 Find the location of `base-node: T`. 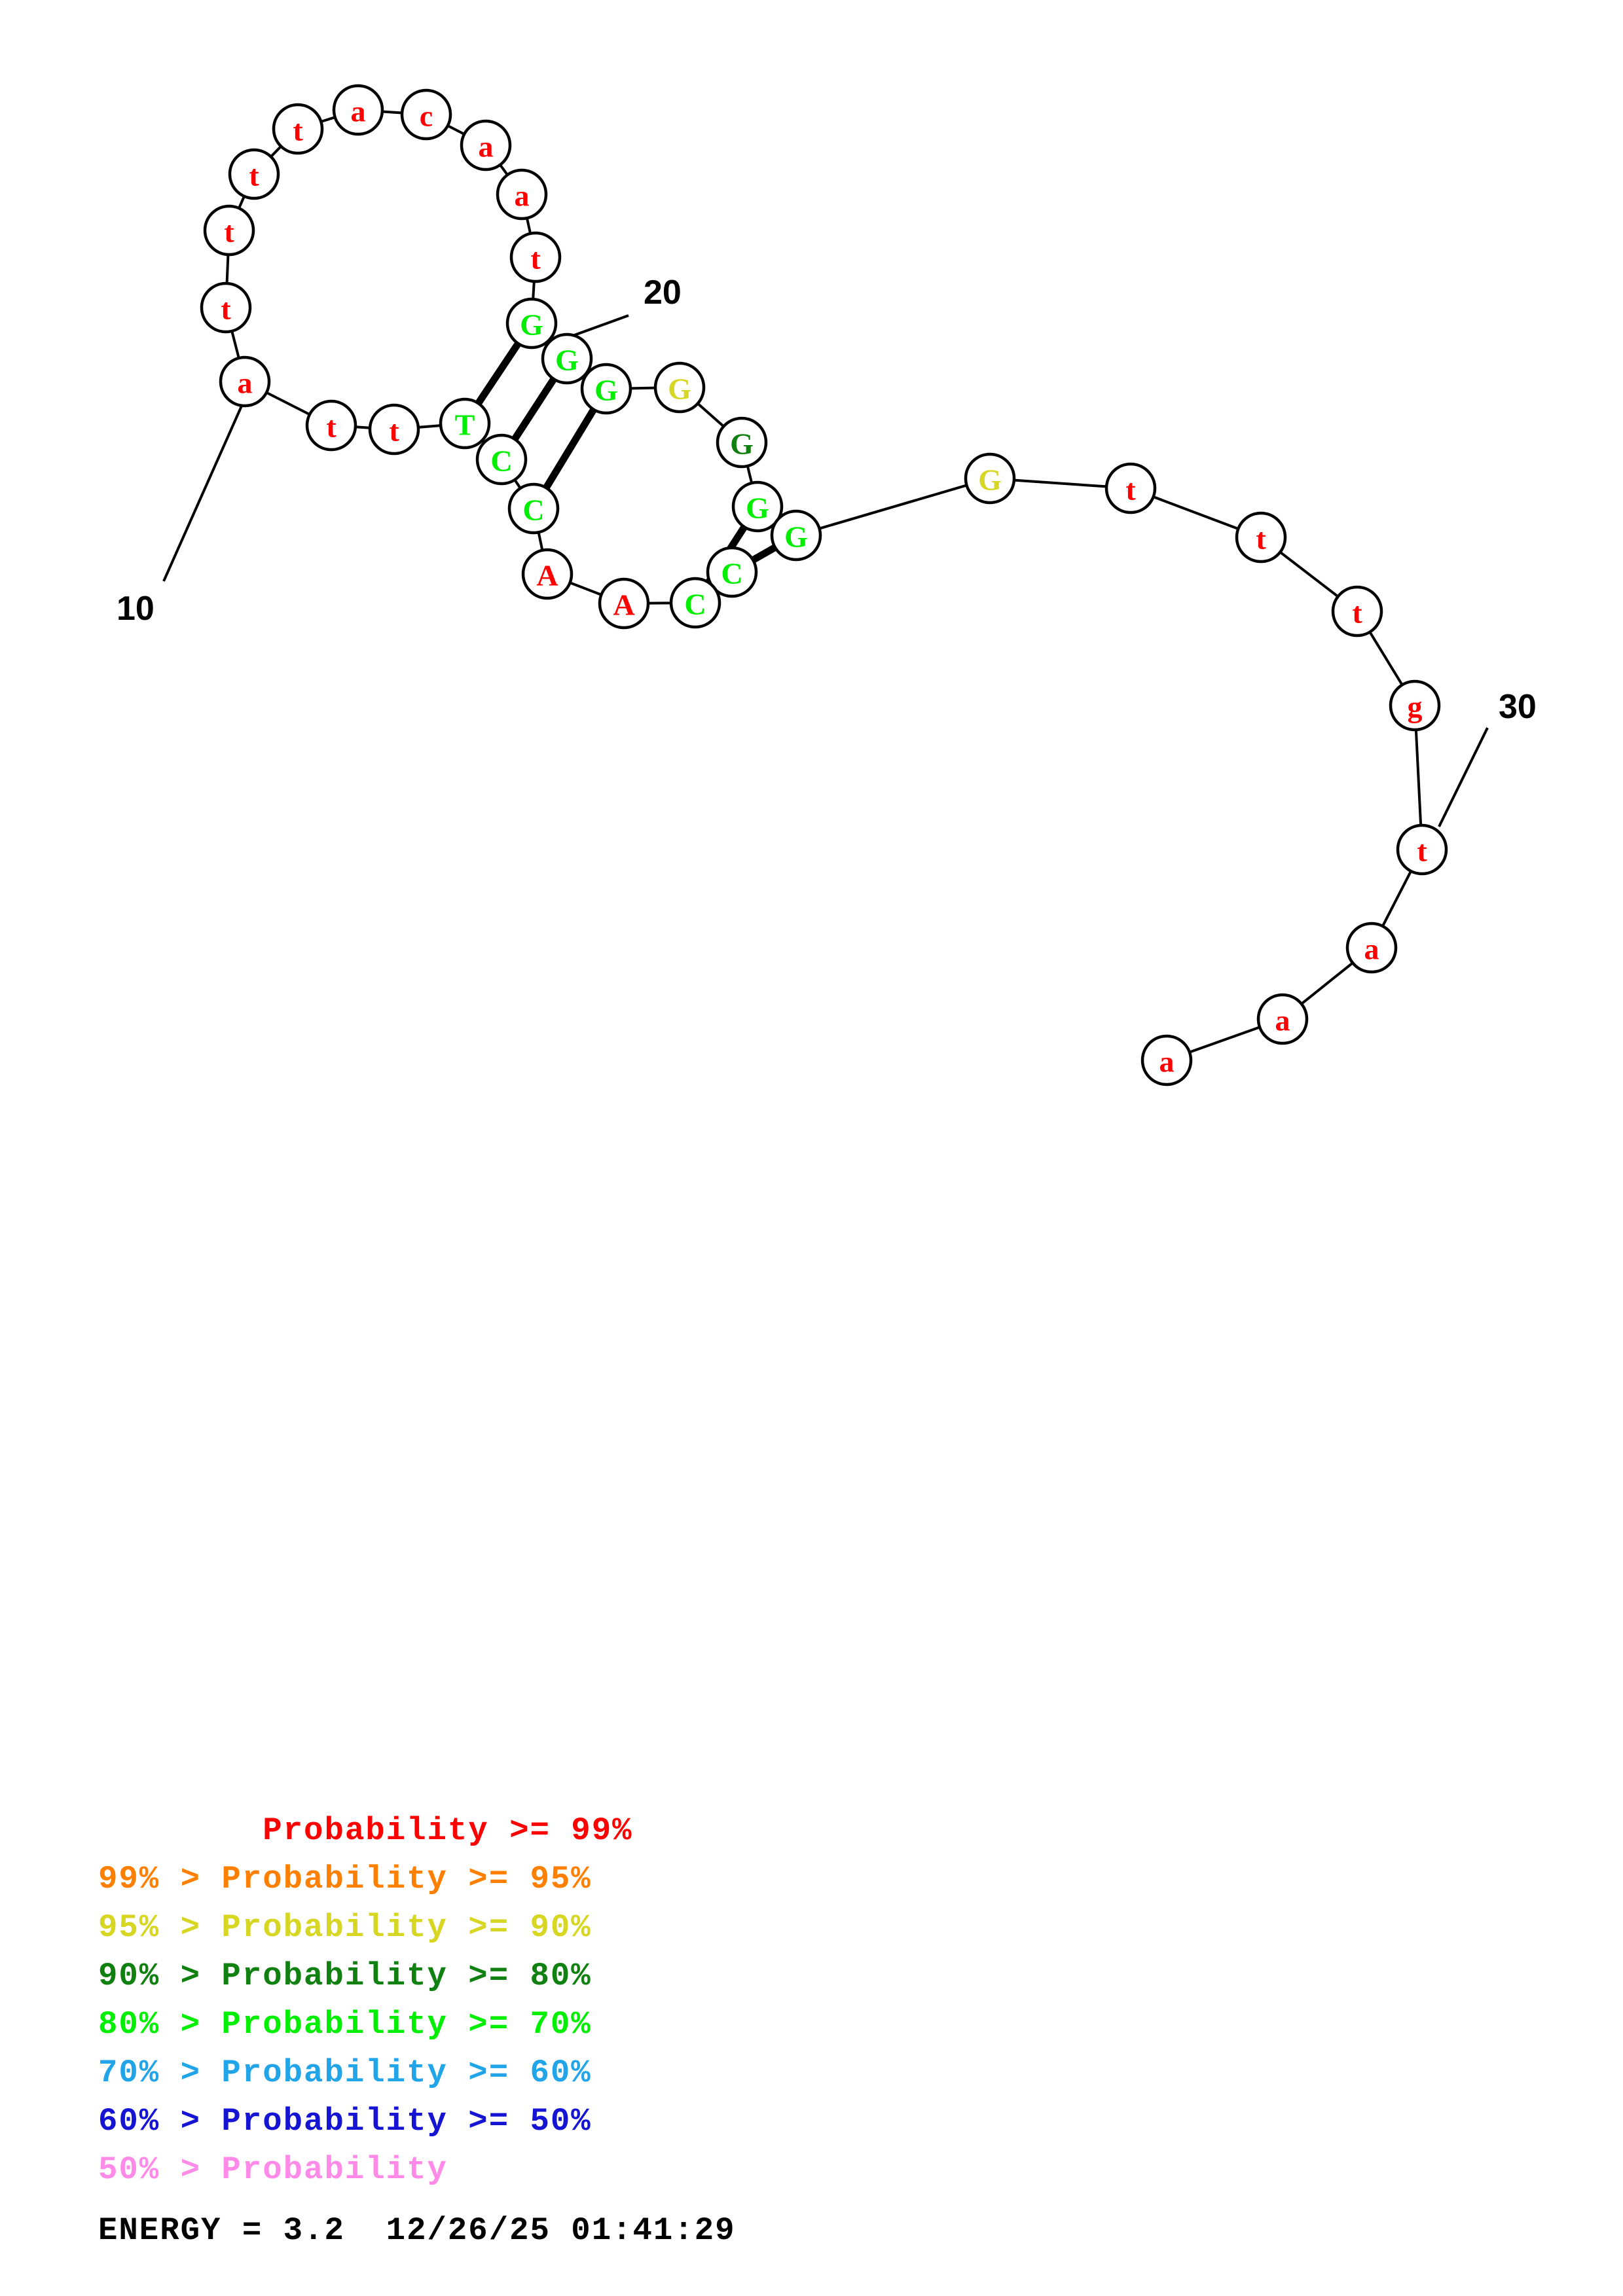

base-node: T is located at coordinates (465, 423).